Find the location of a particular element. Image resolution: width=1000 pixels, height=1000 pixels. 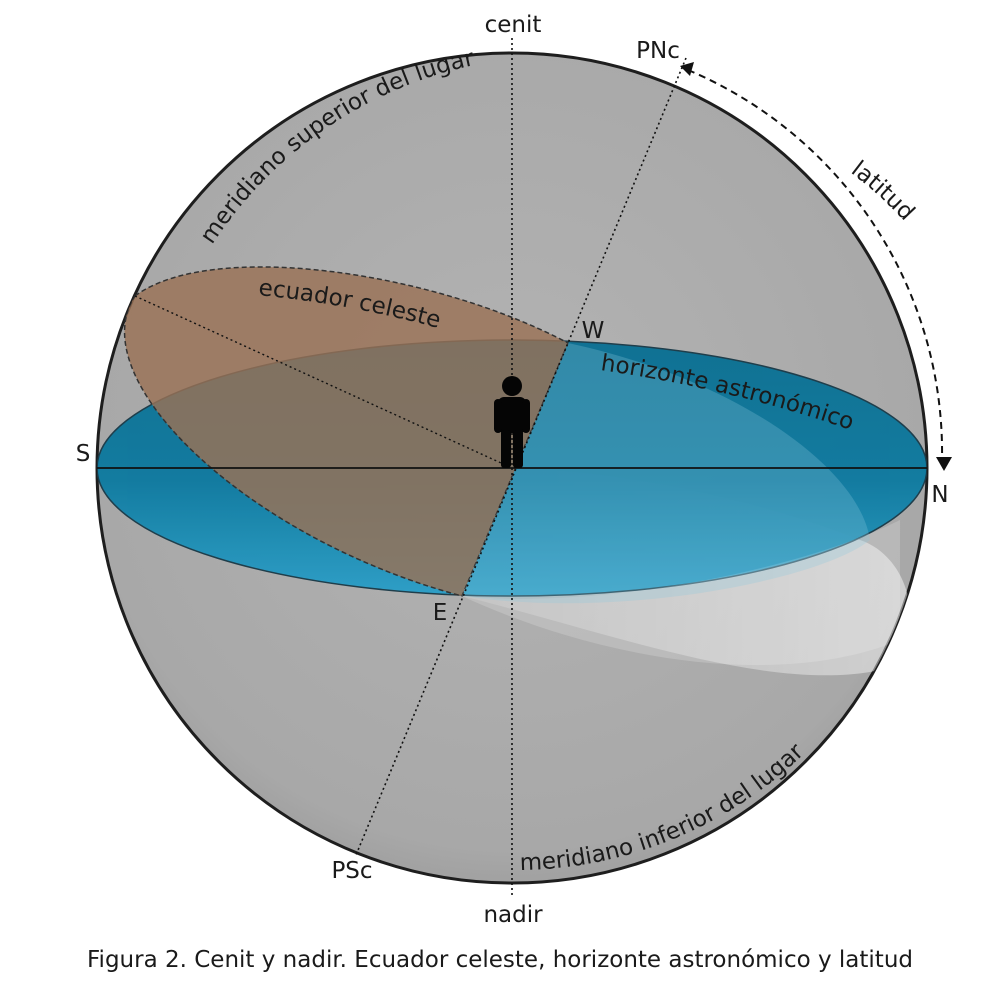

south-label: S is located at coordinates (83, 454).